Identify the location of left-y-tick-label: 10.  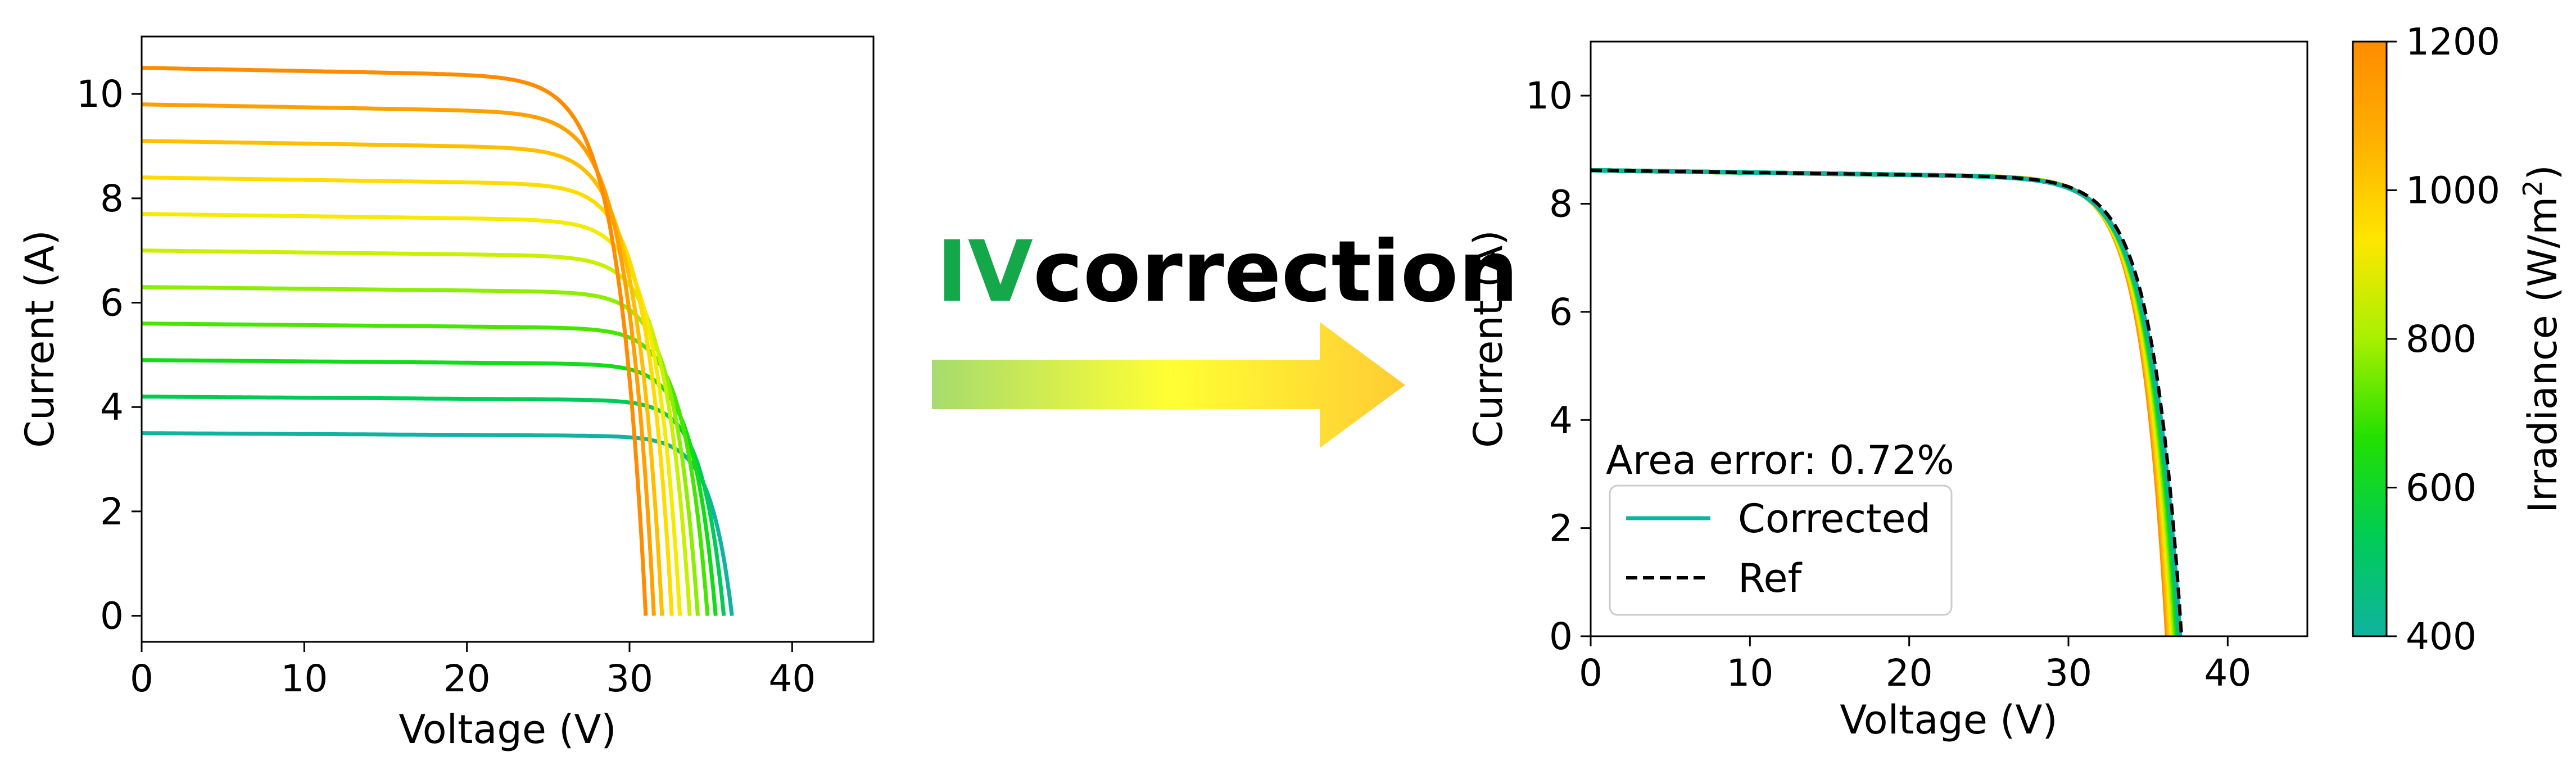
(100, 94).